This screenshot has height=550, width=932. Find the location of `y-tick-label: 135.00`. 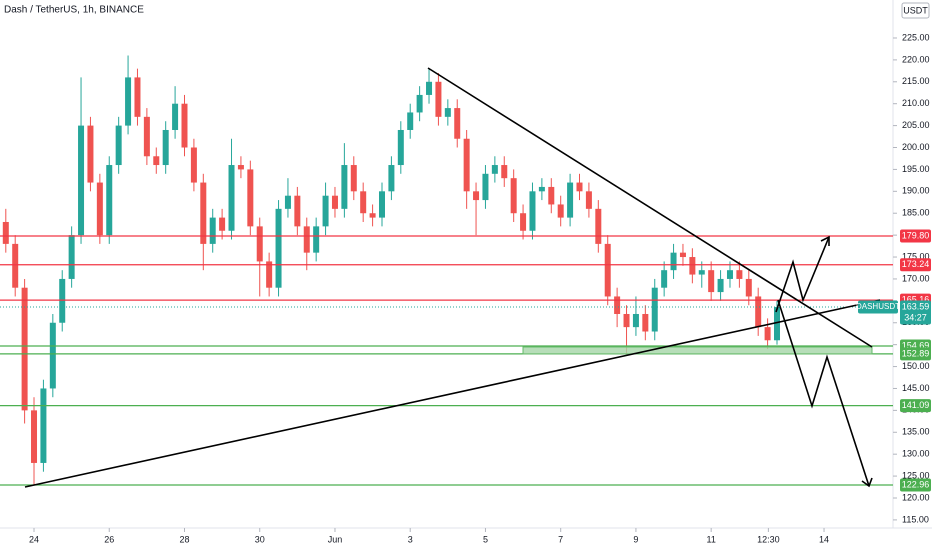

y-tick-label: 135.00 is located at coordinates (916, 432).